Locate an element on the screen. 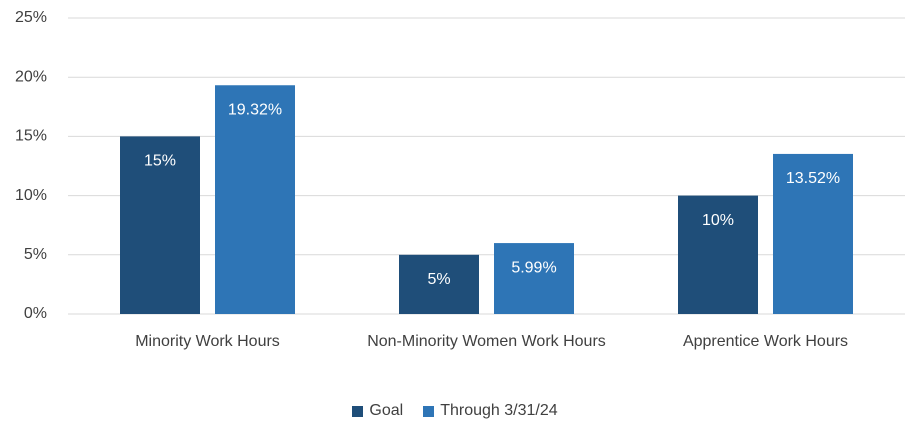 This screenshot has width=910, height=425. data-label: 19.32% is located at coordinates (255, 109).